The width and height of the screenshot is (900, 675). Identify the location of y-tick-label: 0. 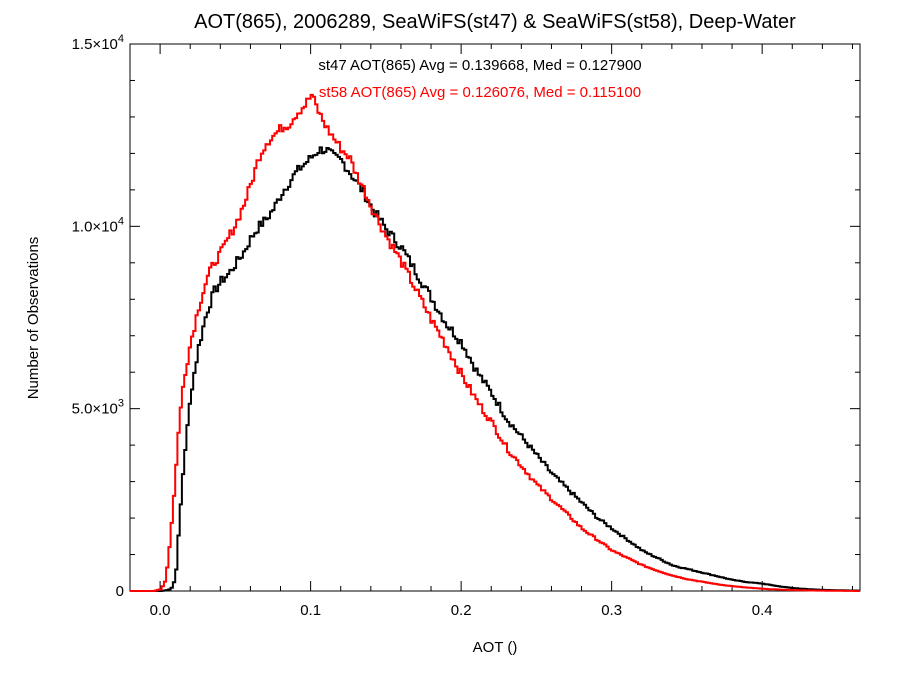
(120, 591).